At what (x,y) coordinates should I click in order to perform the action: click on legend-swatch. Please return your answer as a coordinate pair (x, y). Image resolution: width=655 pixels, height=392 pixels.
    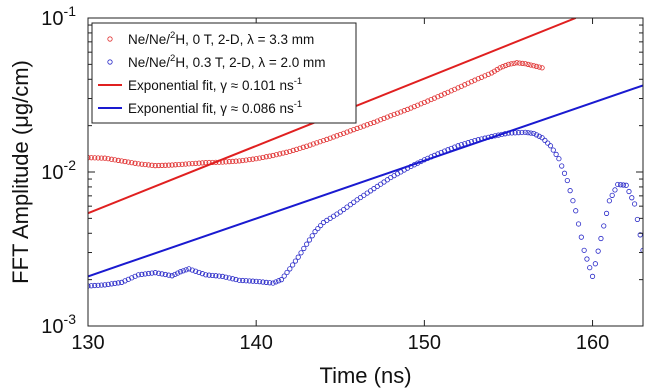
    Looking at the image, I should click on (110, 62).